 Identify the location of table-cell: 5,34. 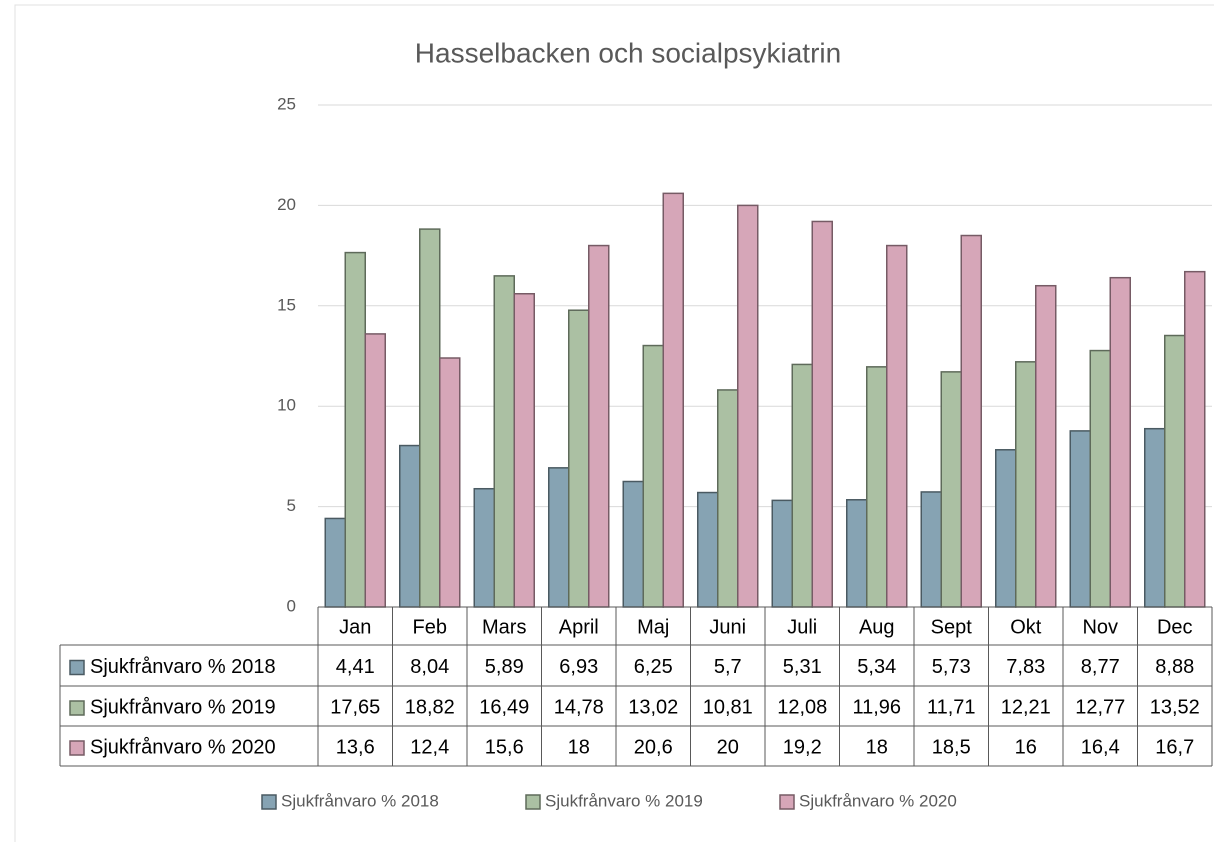
(876, 667).